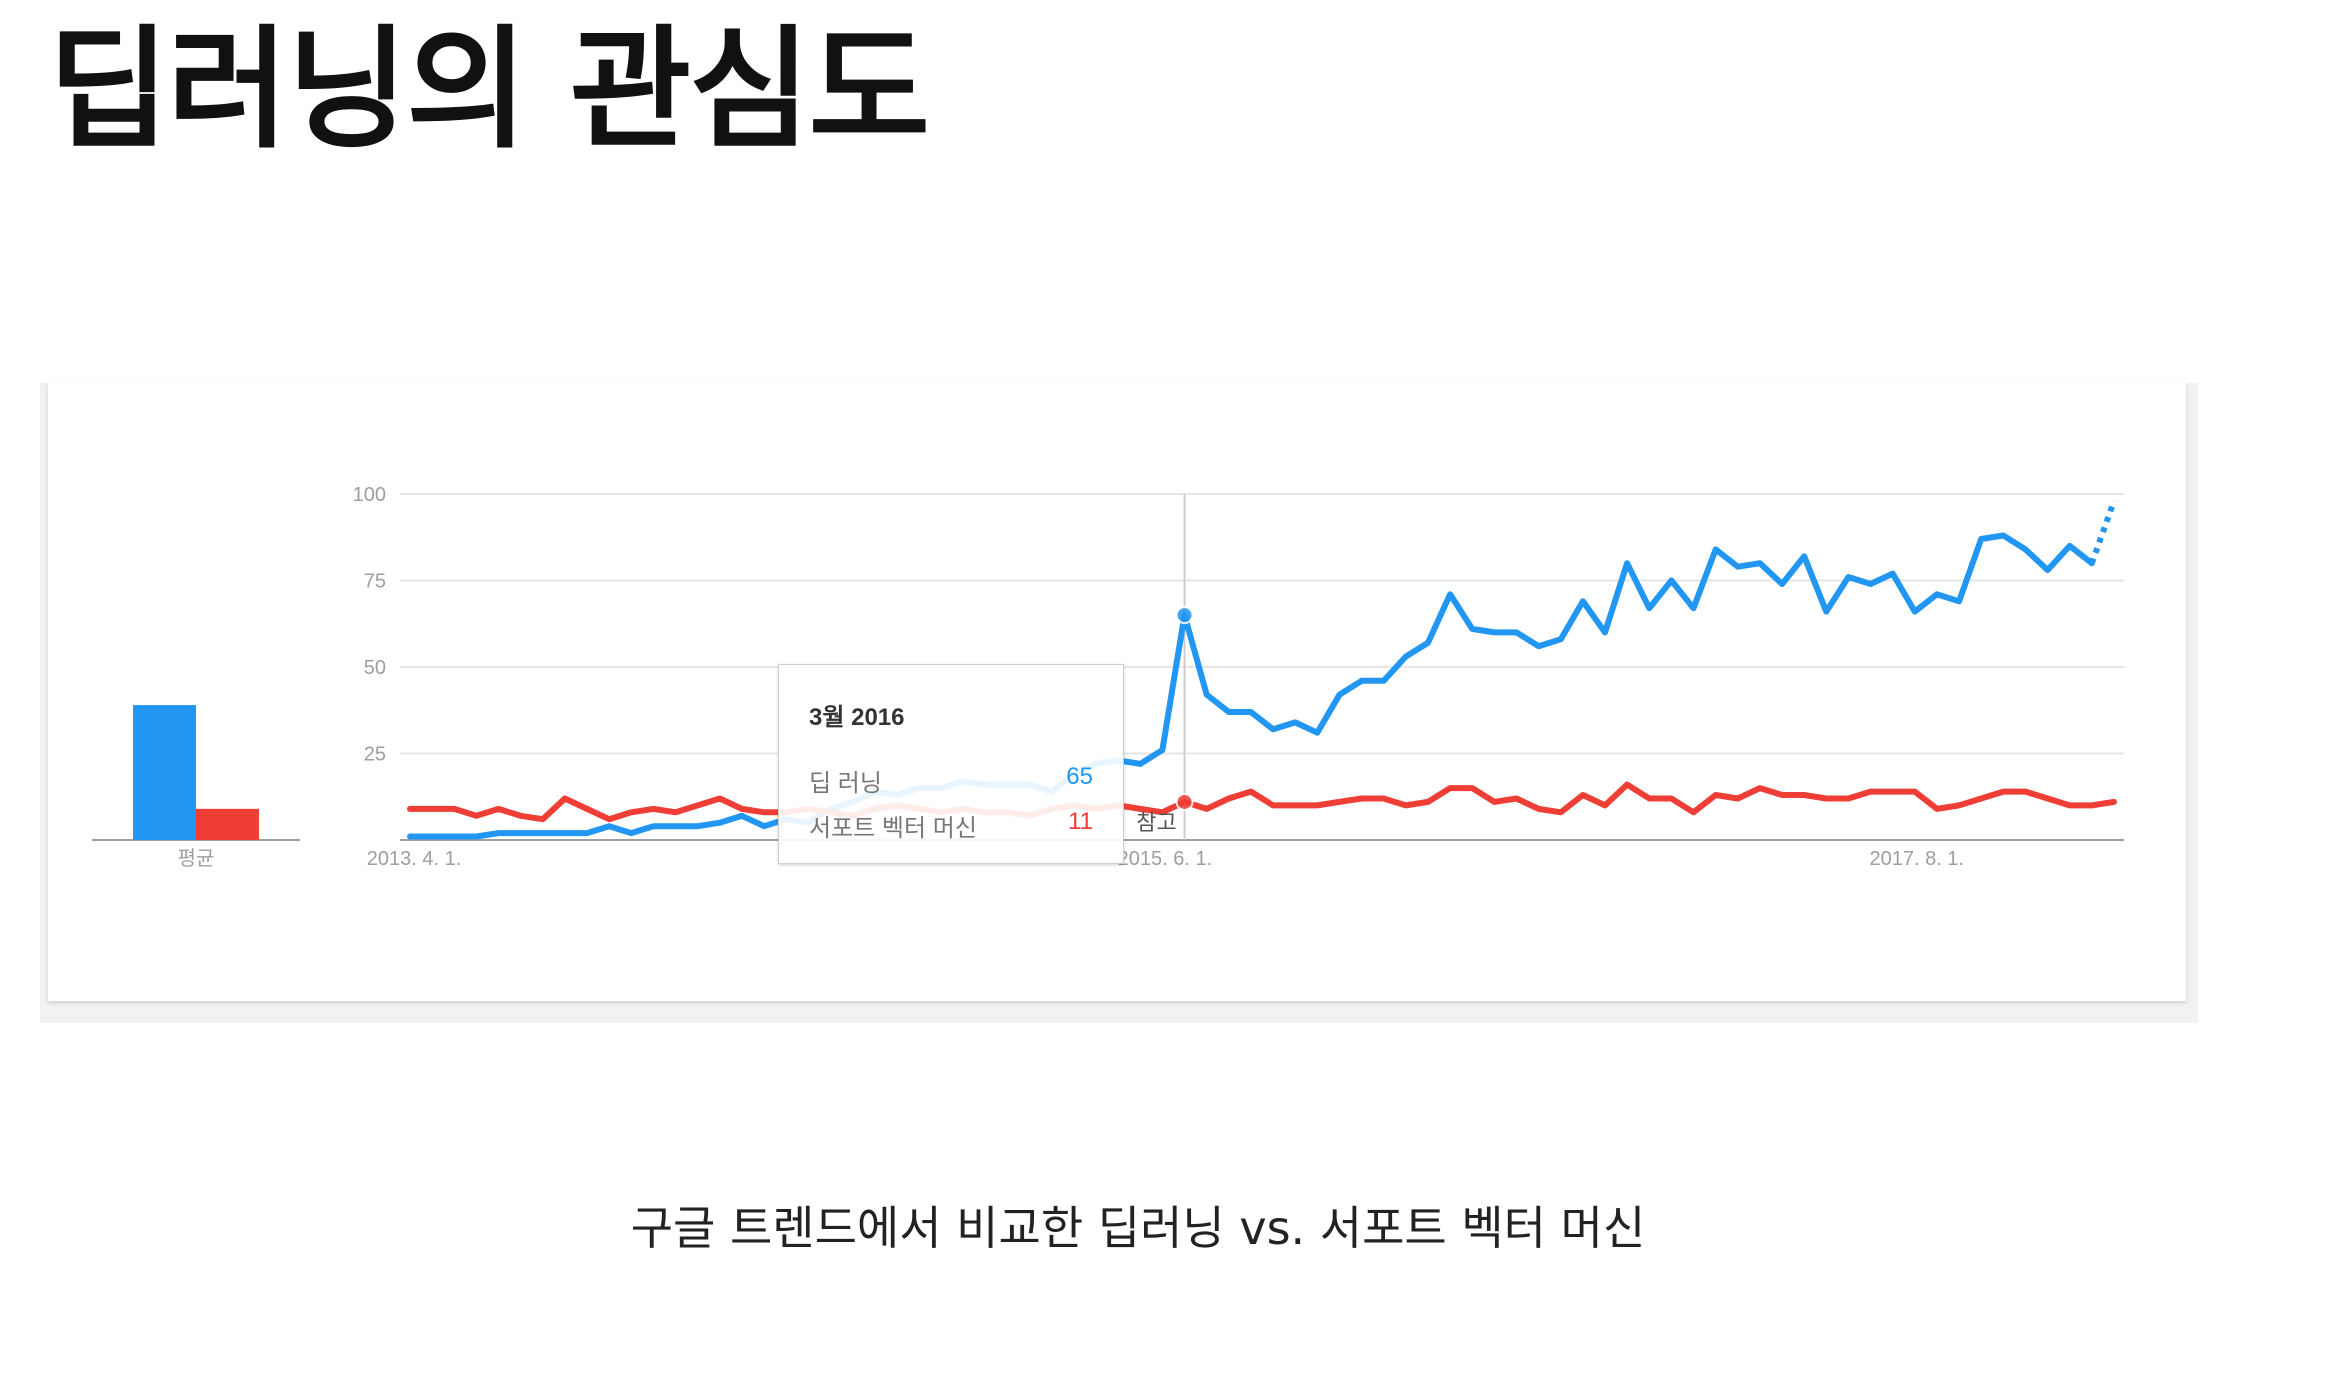  Describe the element at coordinates (375, 755) in the screenshot. I see `y-tick-label: 25` at that location.